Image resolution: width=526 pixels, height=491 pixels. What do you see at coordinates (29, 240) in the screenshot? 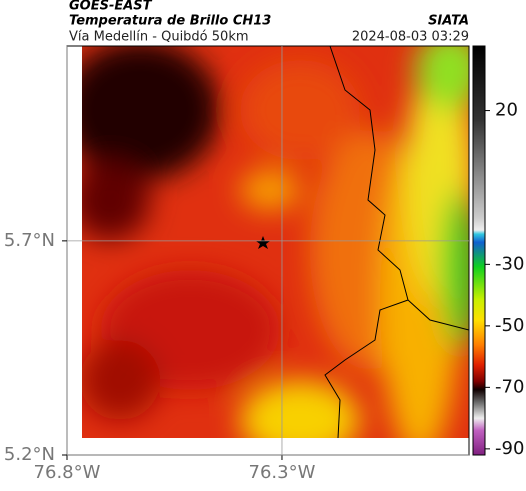
I see `y-tick-label: 5.7°N` at bounding box center [29, 240].